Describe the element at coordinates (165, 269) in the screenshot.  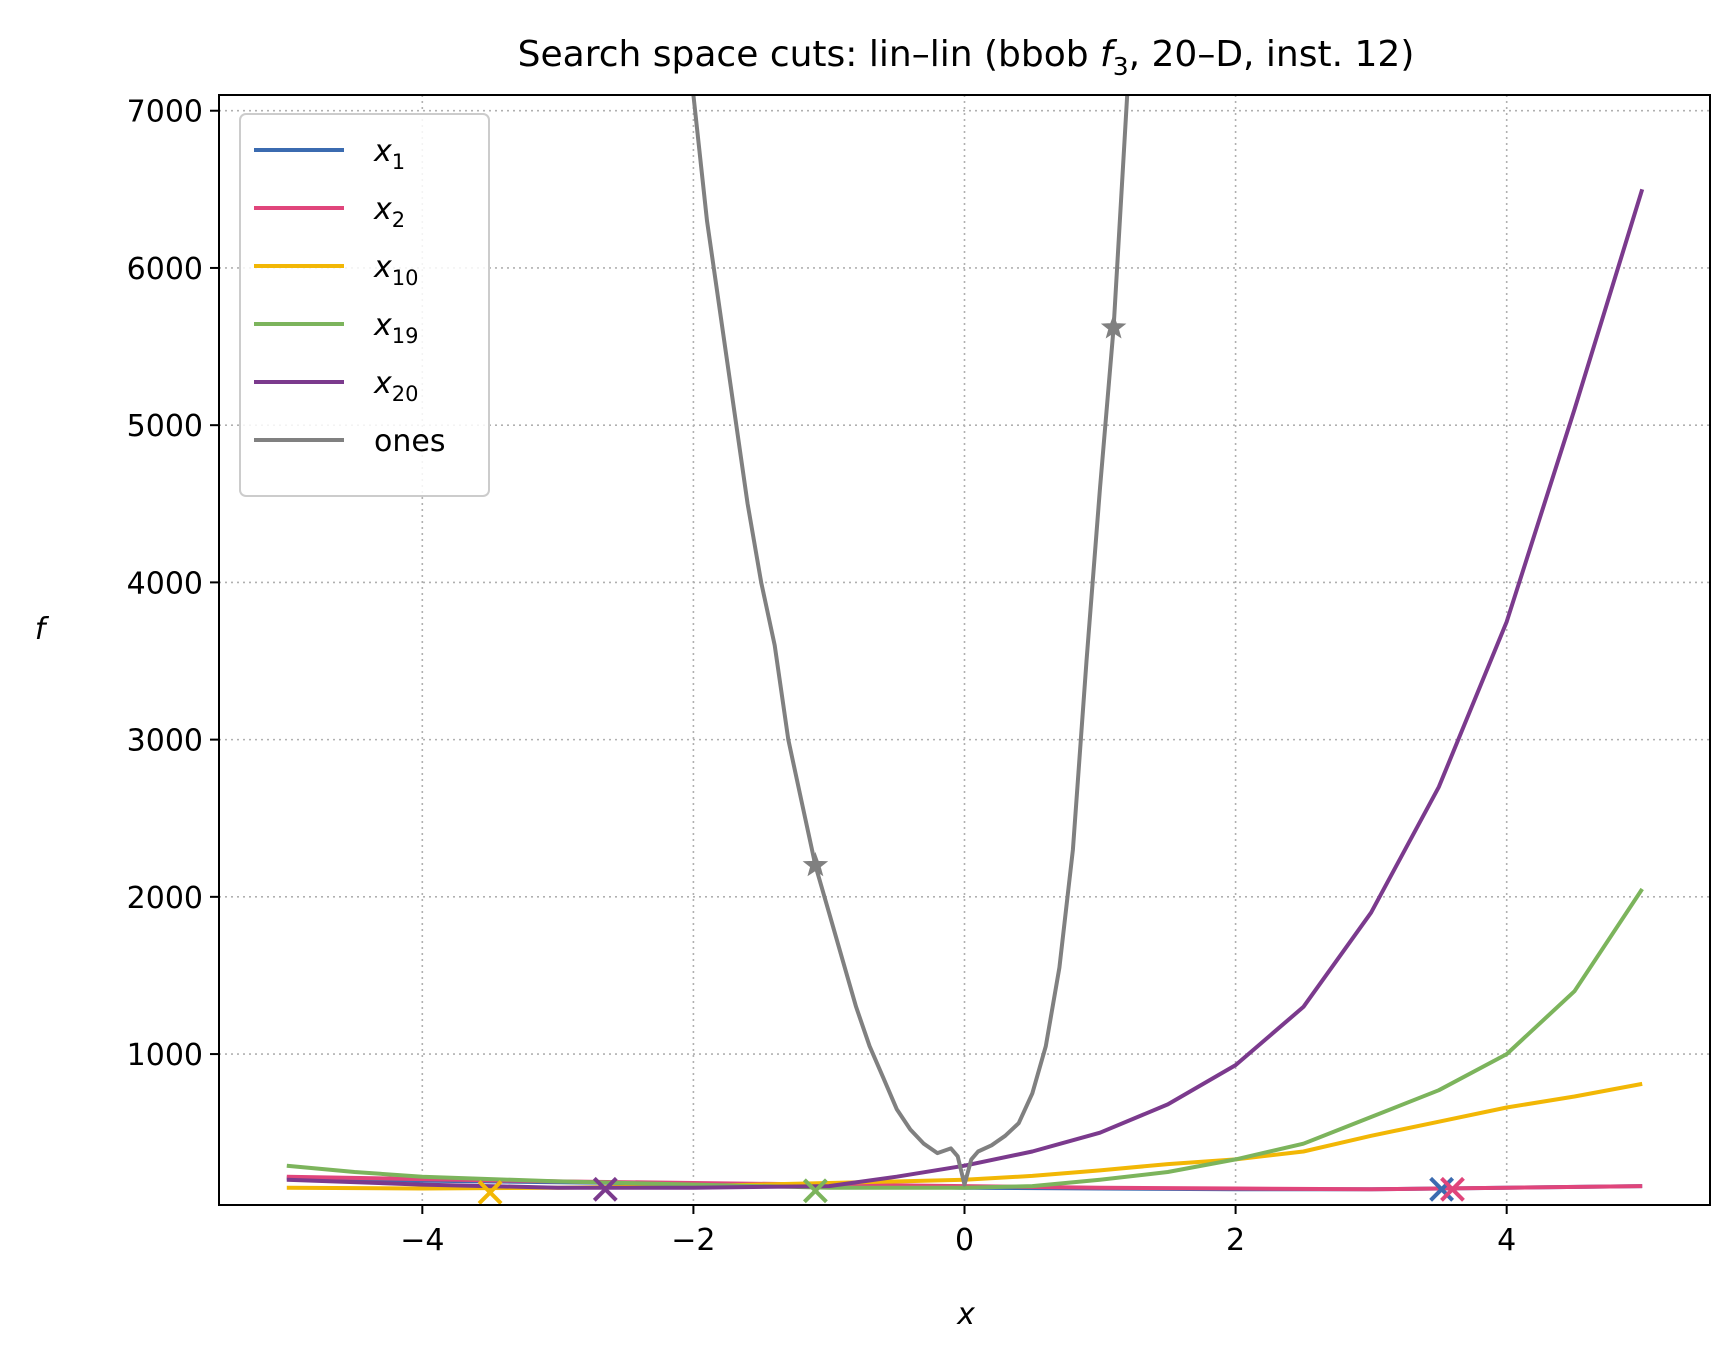
I see `y-tick-label: 6000` at that location.